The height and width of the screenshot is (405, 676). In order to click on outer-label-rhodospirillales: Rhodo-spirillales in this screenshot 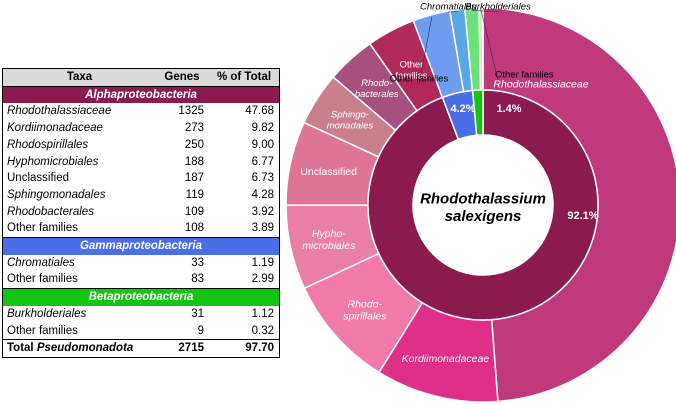, I will do `click(365, 310)`.